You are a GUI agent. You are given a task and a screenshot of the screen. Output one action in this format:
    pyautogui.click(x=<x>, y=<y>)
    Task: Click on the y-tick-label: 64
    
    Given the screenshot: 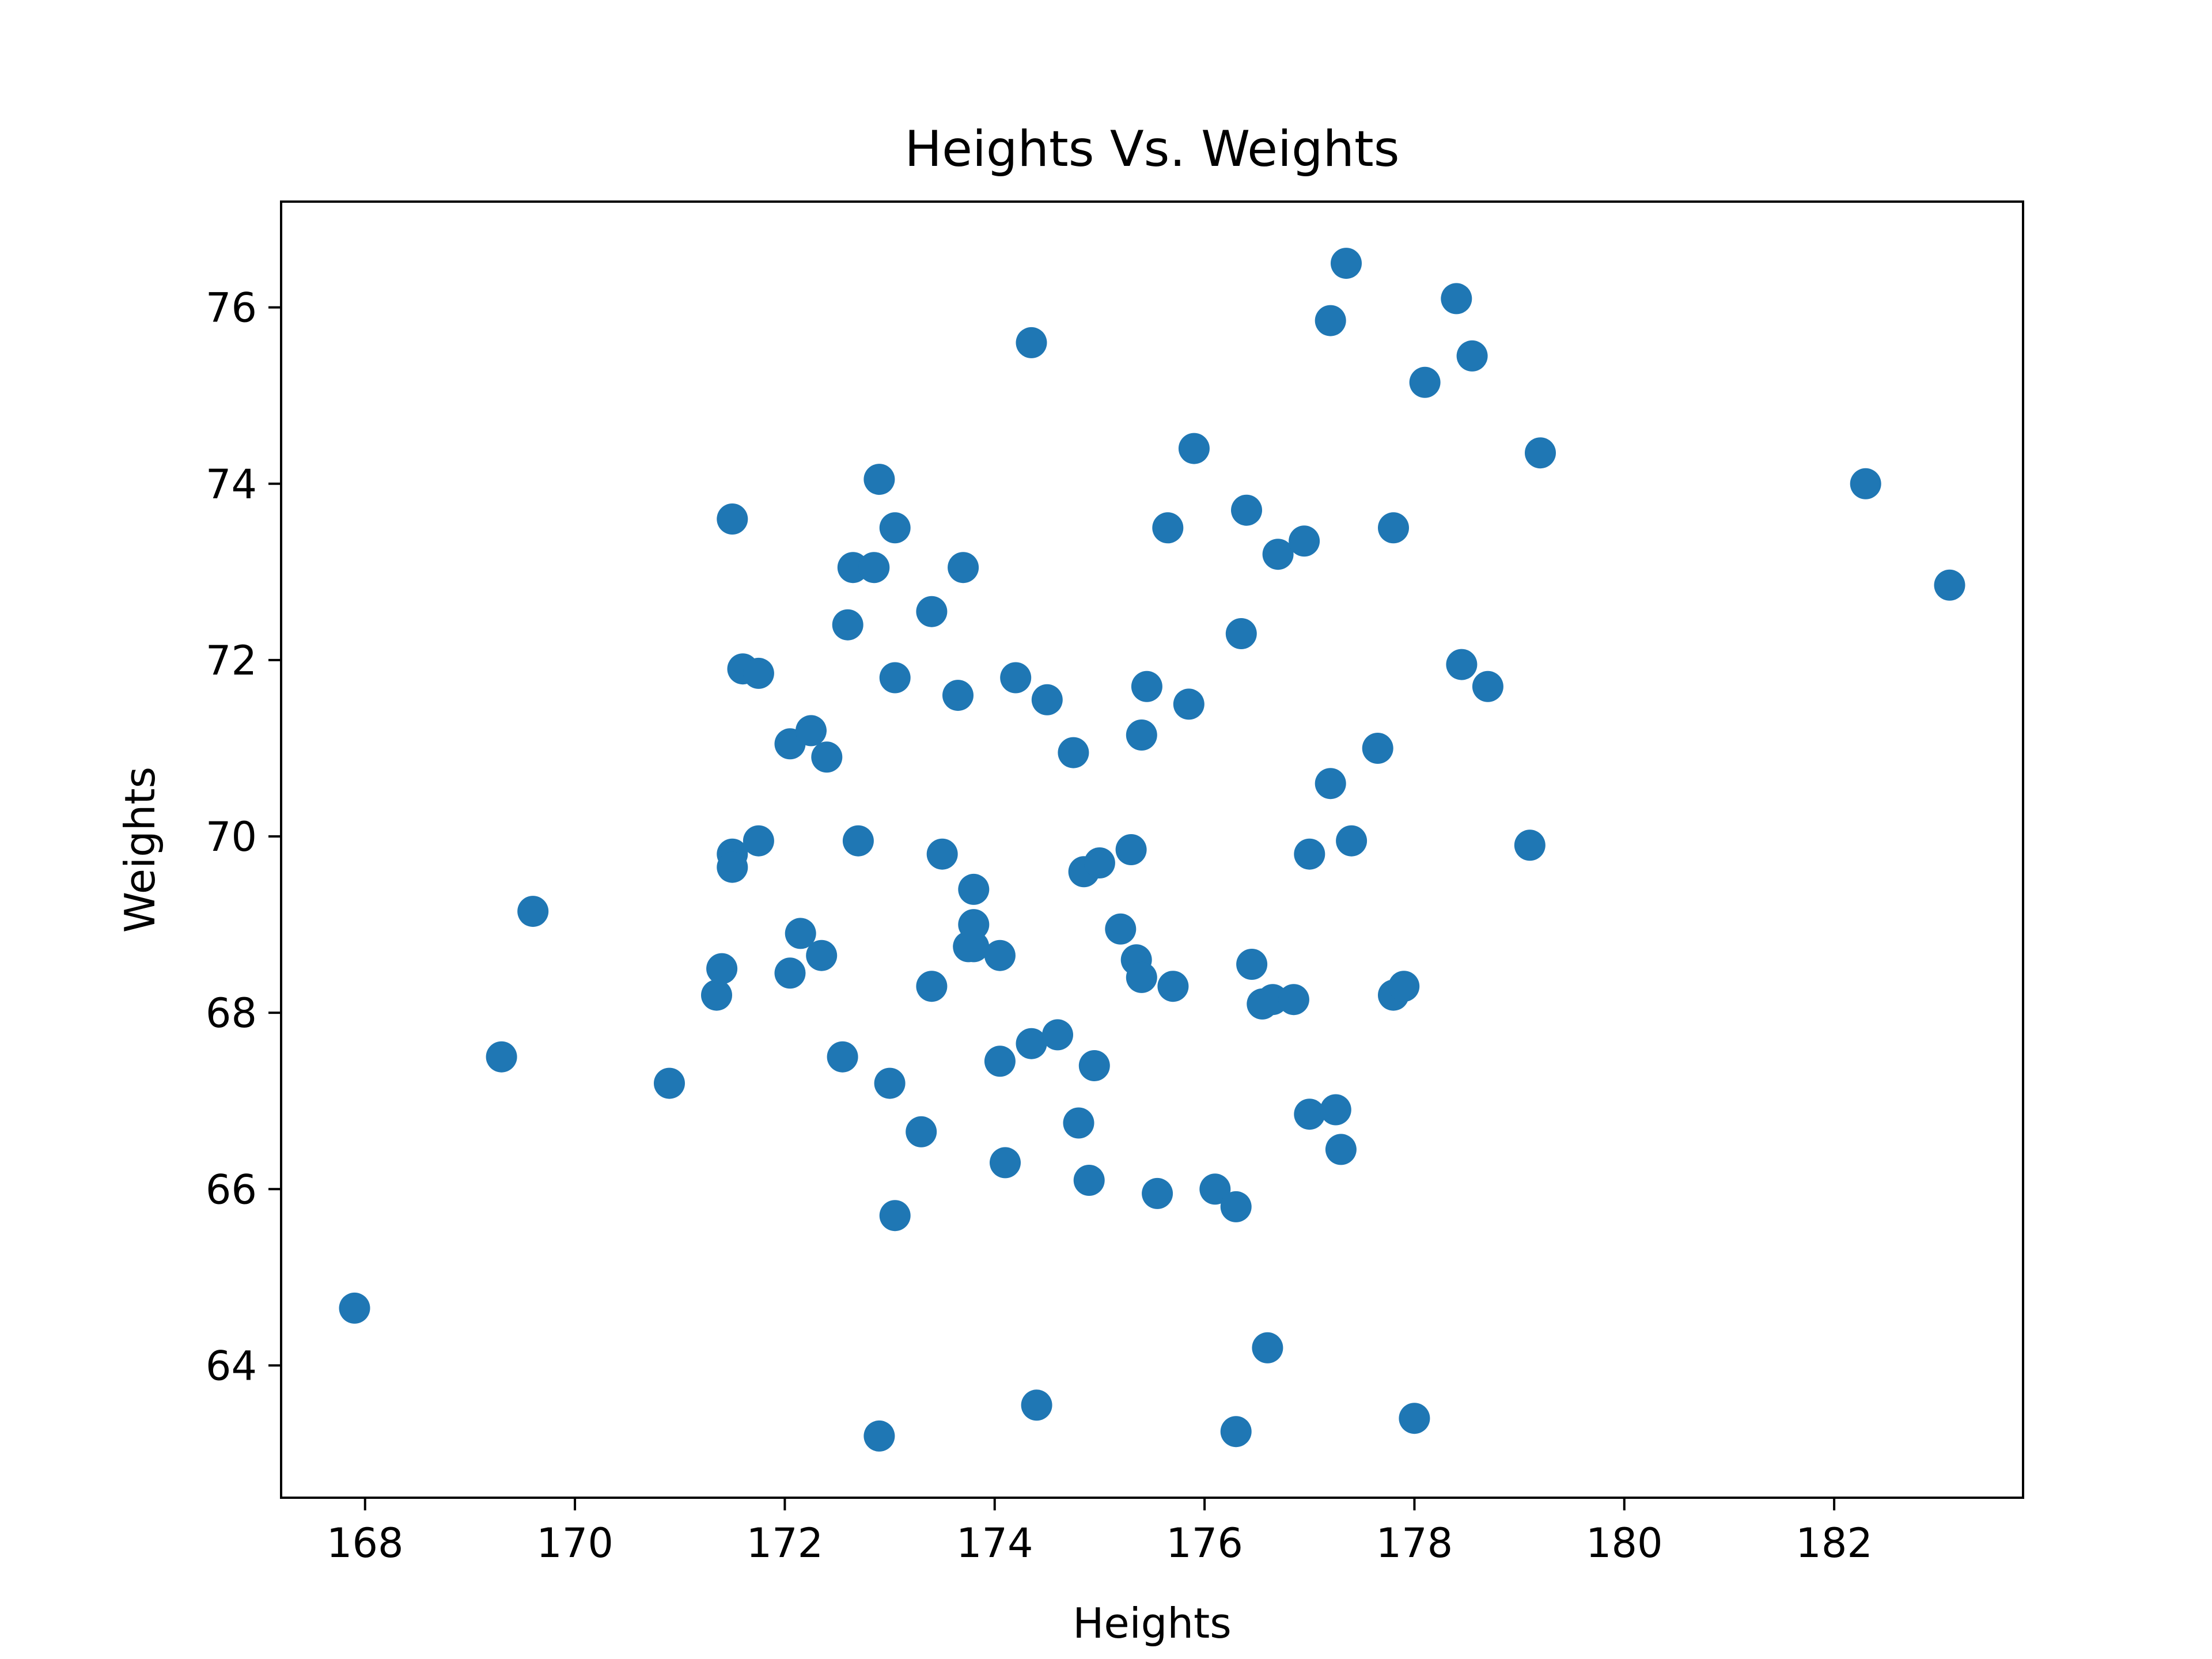 What is the action you would take?
    pyautogui.click(x=231, y=1365)
    